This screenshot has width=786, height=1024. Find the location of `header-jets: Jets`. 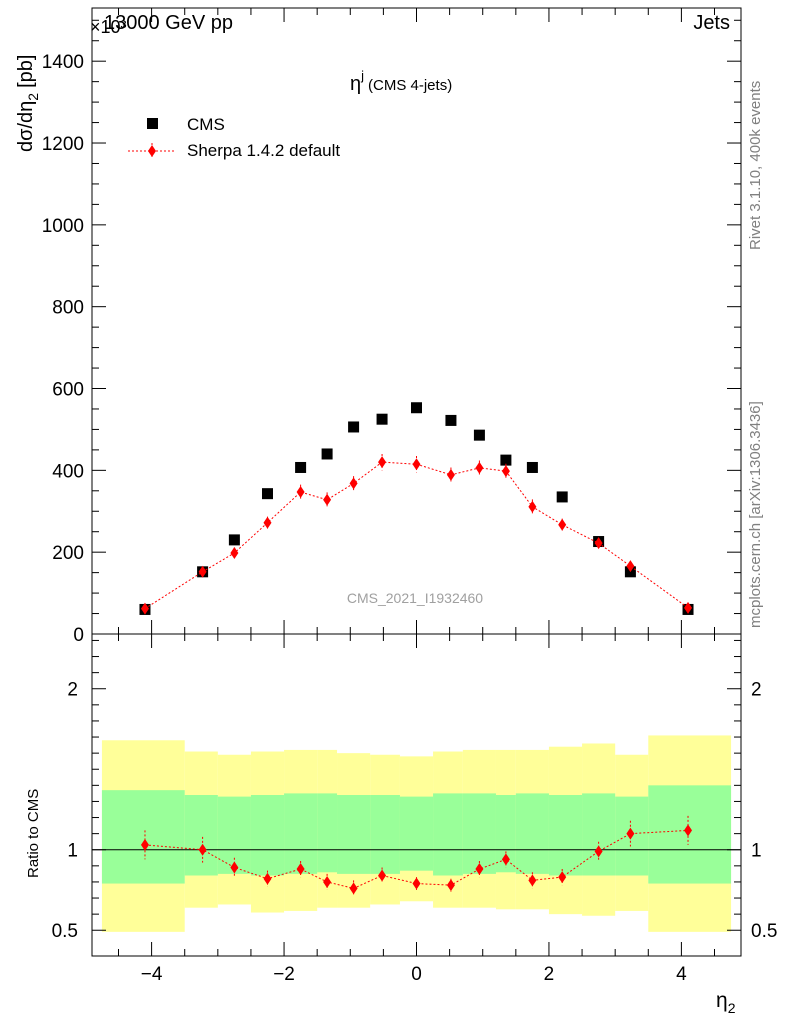

header-jets: Jets is located at coordinates (711, 23).